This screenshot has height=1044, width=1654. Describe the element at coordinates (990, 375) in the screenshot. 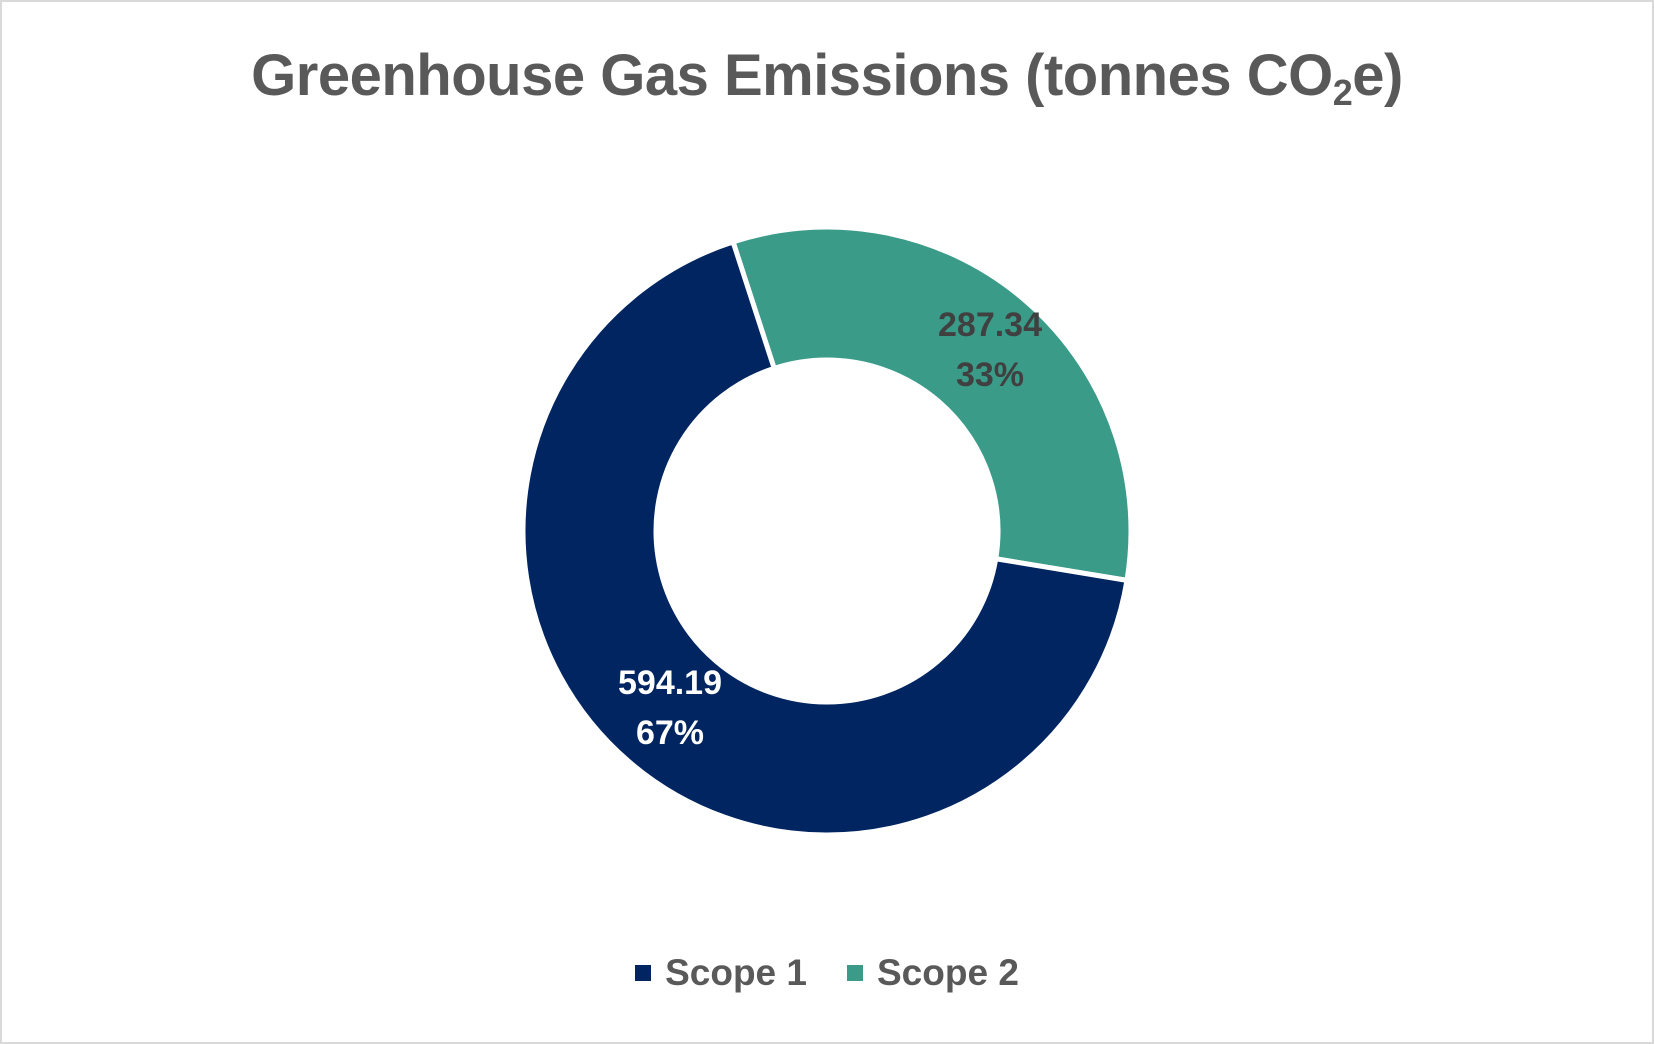

I see `percent-label: 33%` at that location.